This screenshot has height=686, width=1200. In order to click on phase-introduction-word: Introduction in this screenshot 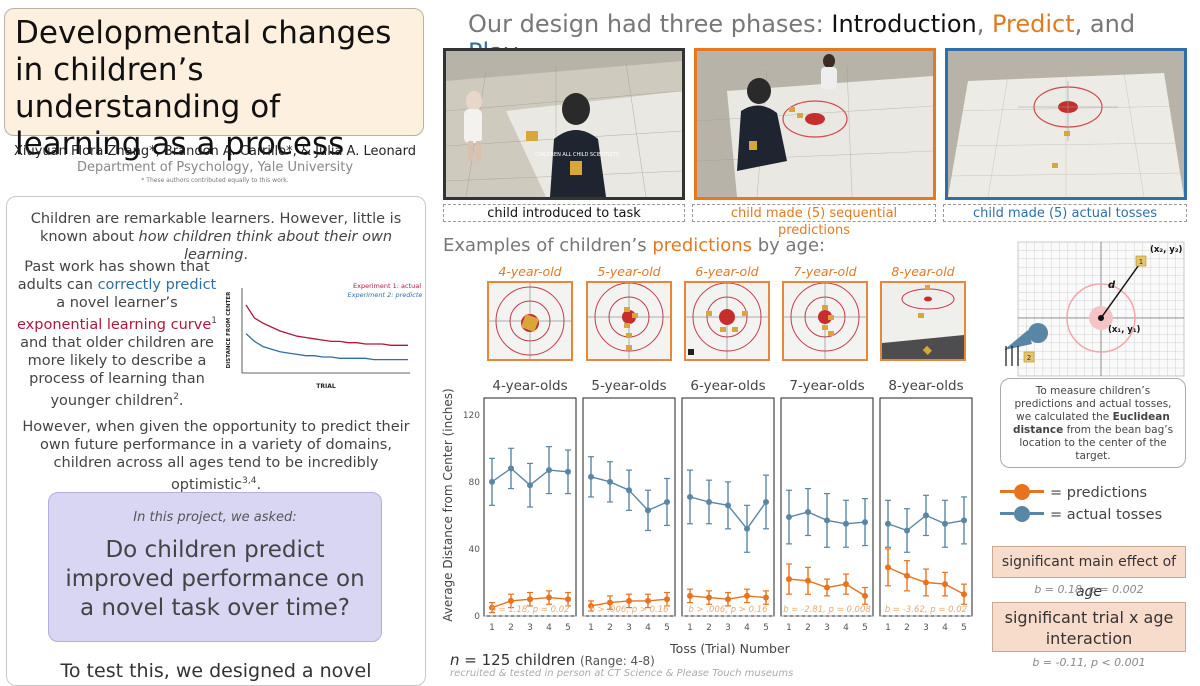, I will do `click(904, 24)`.